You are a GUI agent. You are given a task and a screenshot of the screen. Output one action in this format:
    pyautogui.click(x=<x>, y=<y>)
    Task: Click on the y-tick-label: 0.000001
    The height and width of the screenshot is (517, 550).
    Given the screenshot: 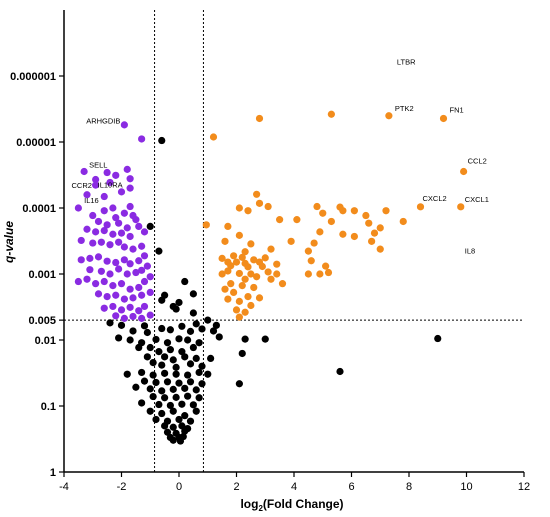 What is the action you would take?
    pyautogui.click(x=33, y=77)
    